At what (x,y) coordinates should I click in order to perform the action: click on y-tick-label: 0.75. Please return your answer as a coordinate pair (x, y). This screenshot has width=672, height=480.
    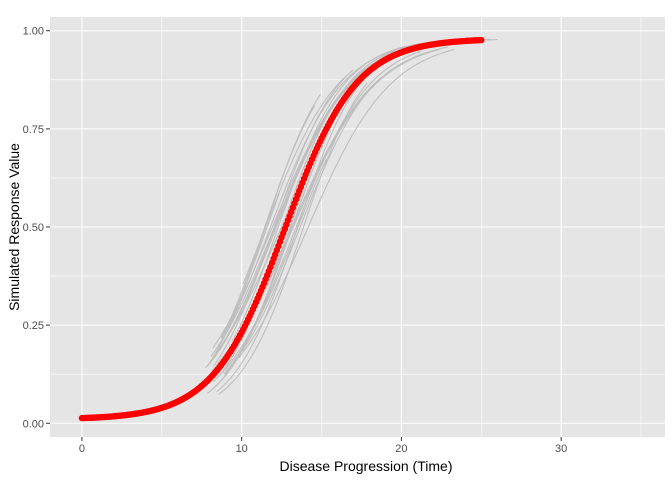
    Looking at the image, I should click on (33, 130).